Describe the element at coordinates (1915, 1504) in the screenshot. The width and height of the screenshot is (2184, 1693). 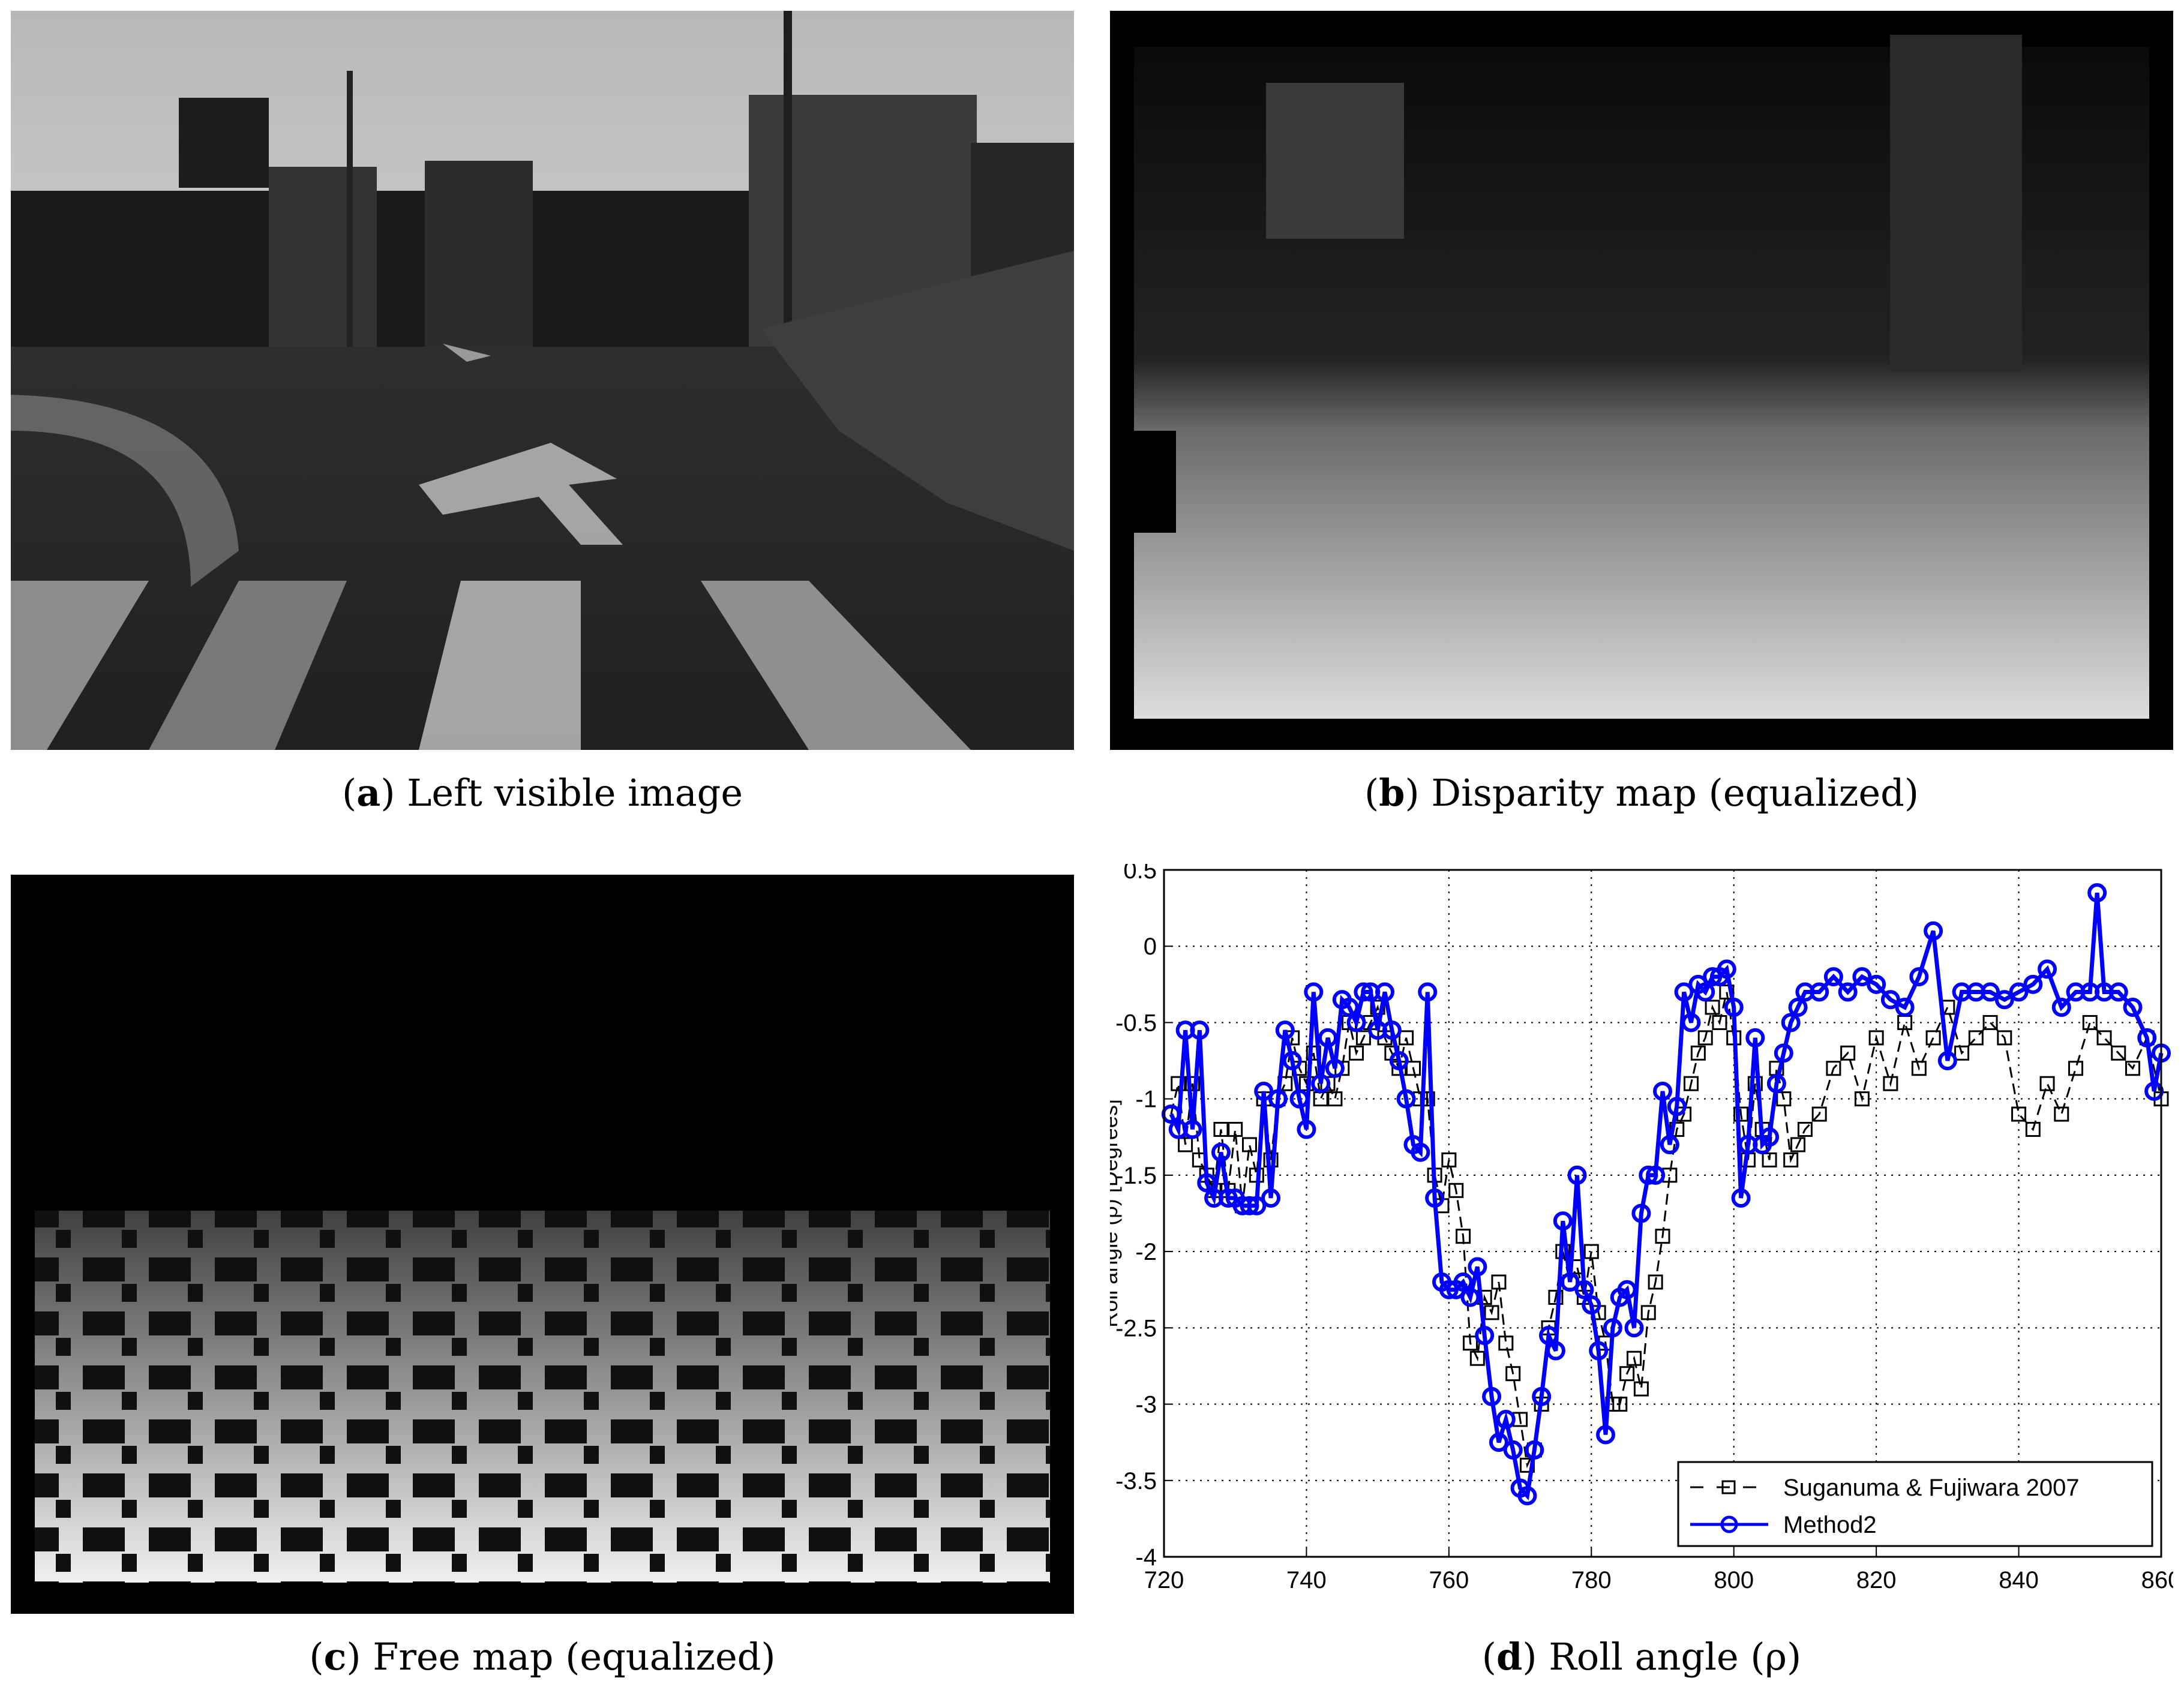
I see `legend: Suganuma & Fujiwara 2007 Method2` at that location.